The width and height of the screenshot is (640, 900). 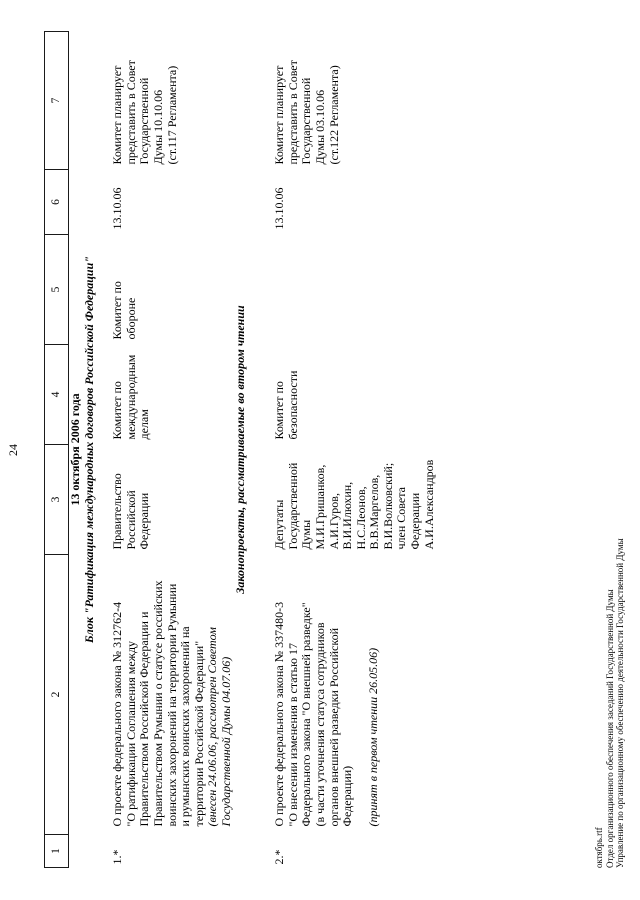 I want to click on page-number: 24, so click(x=13, y=450).